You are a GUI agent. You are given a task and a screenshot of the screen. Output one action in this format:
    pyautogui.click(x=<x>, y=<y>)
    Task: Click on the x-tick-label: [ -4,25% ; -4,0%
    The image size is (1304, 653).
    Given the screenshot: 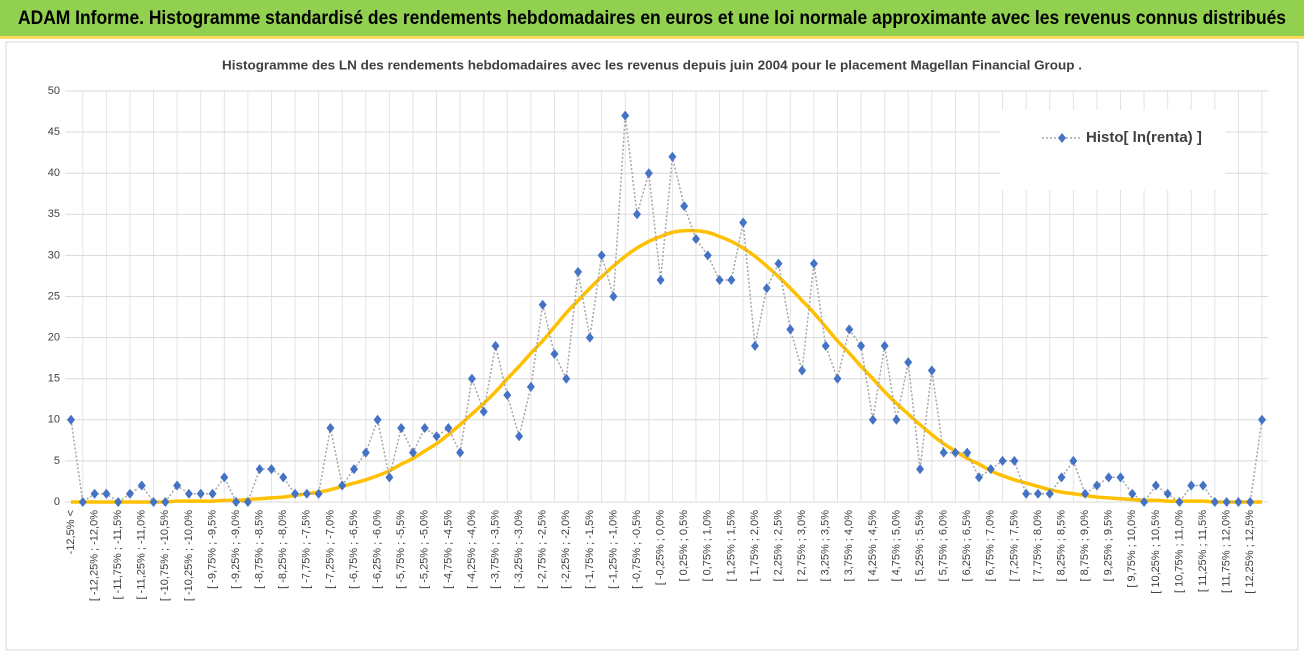 What is the action you would take?
    pyautogui.click(x=472, y=549)
    